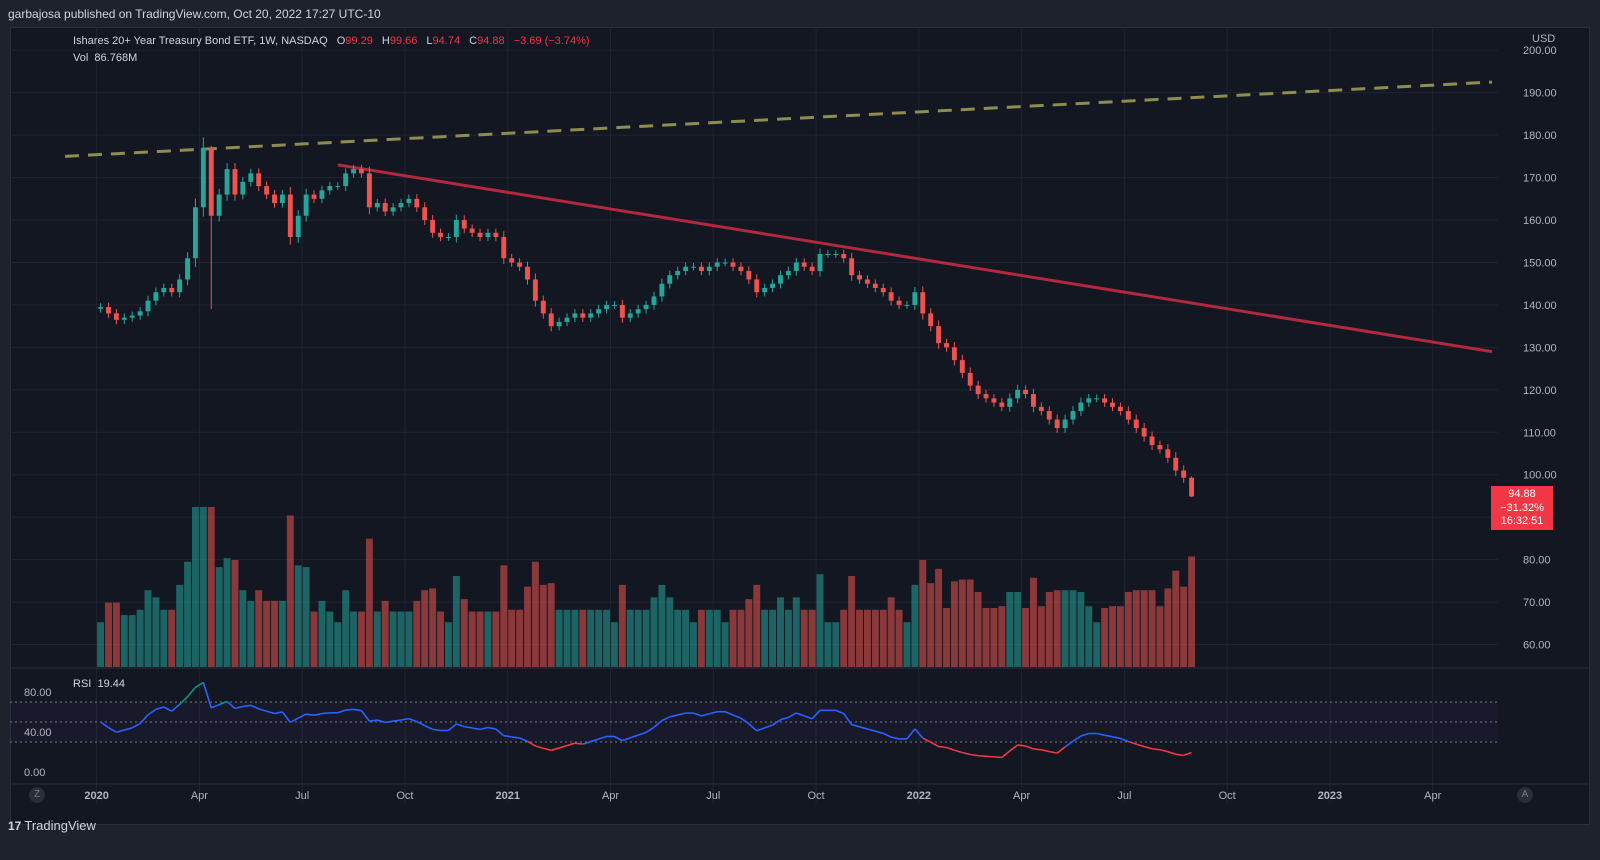  I want to click on rsi-legend: RSI 19.44, so click(99, 684).